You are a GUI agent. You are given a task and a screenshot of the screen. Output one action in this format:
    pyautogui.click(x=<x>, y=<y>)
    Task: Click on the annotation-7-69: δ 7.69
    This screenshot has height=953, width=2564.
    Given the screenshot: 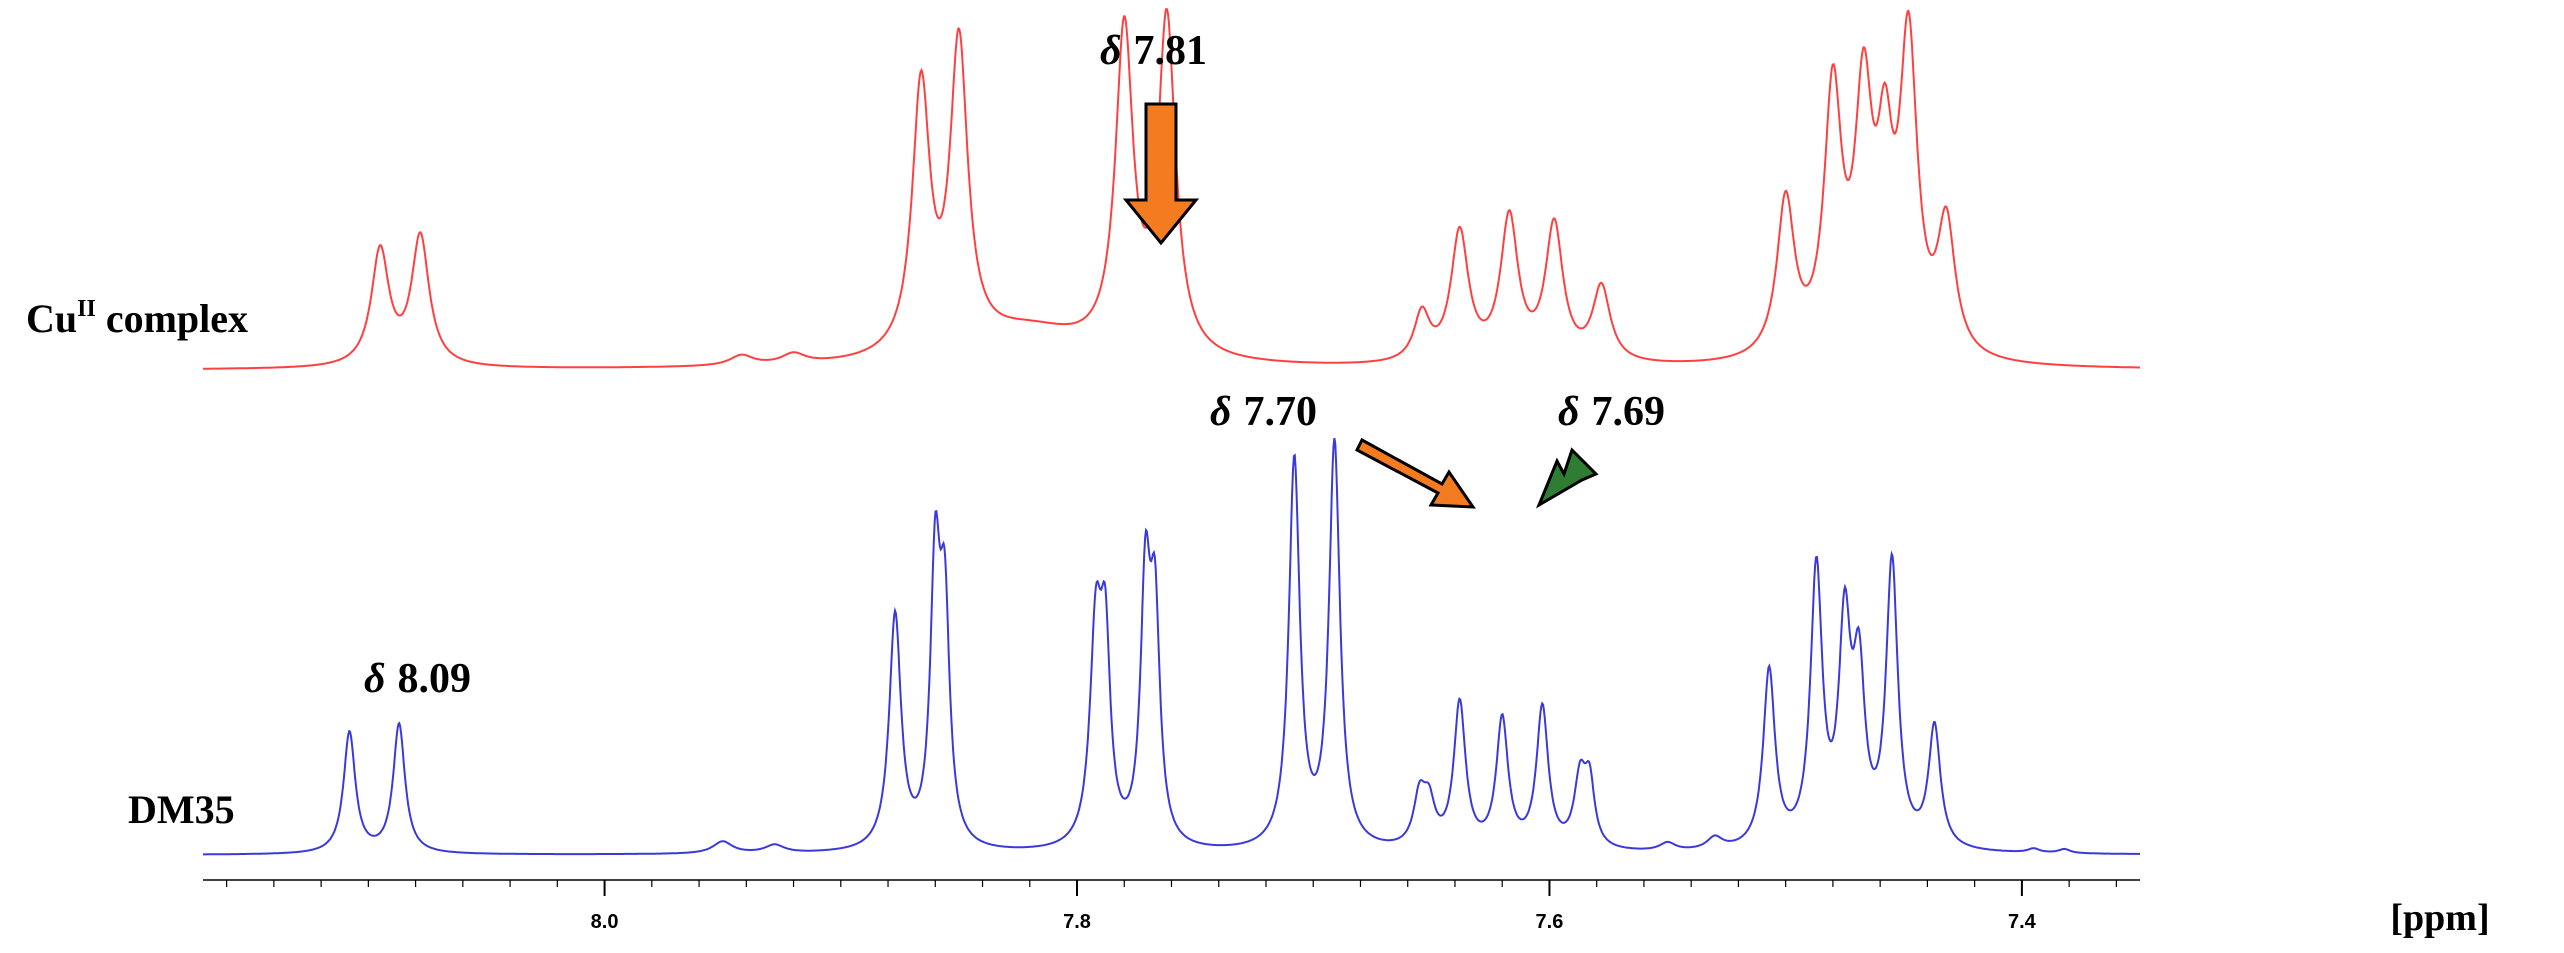 What is the action you would take?
    pyautogui.click(x=1600, y=449)
    